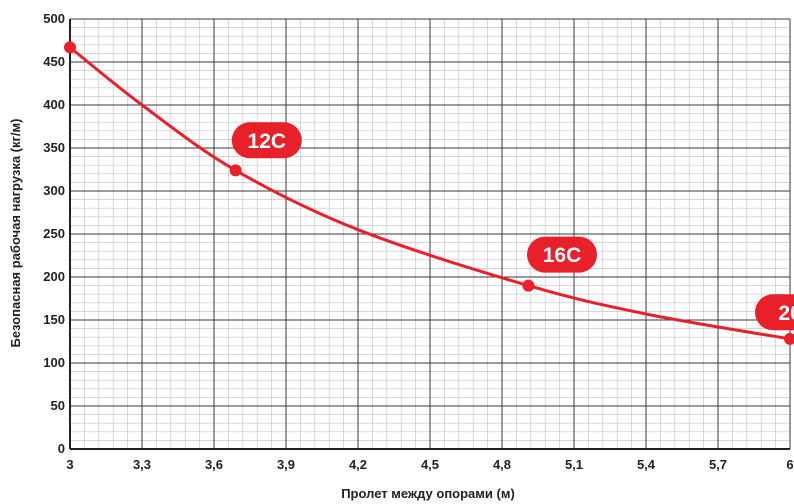 This screenshot has height=504, width=794. Describe the element at coordinates (54, 276) in the screenshot. I see `y-tick-label: 200` at that location.